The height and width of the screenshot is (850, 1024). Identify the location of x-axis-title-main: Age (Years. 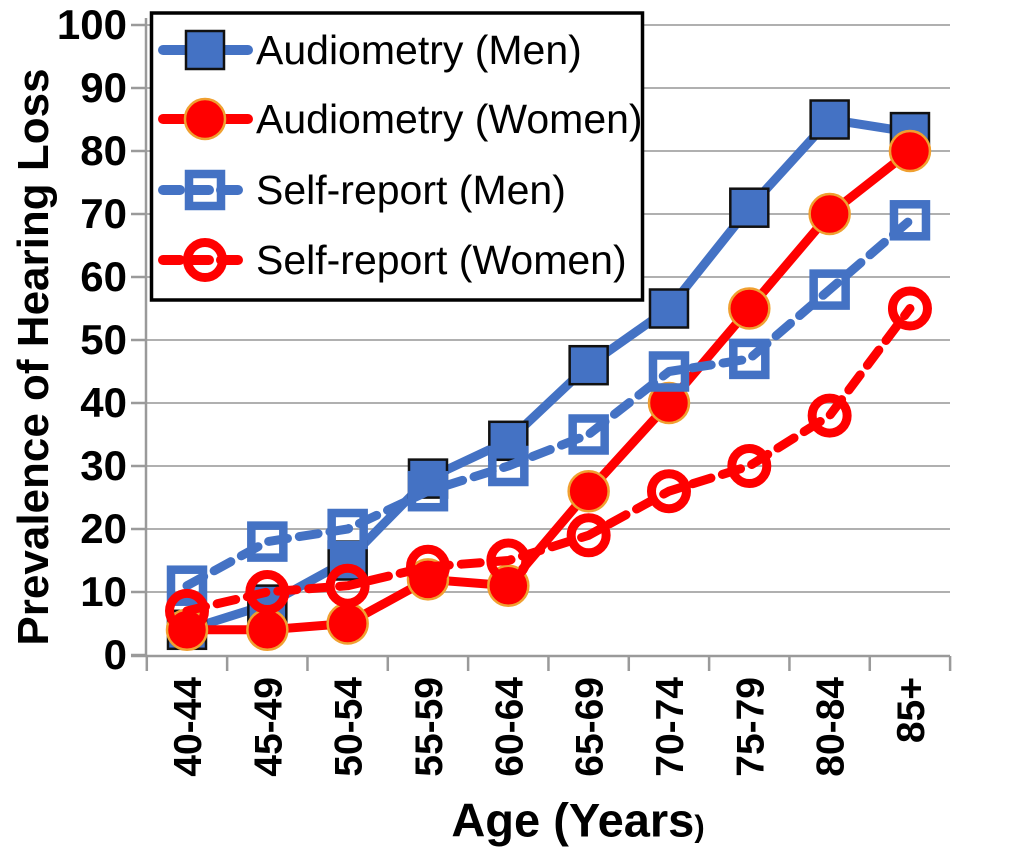
(573, 820).